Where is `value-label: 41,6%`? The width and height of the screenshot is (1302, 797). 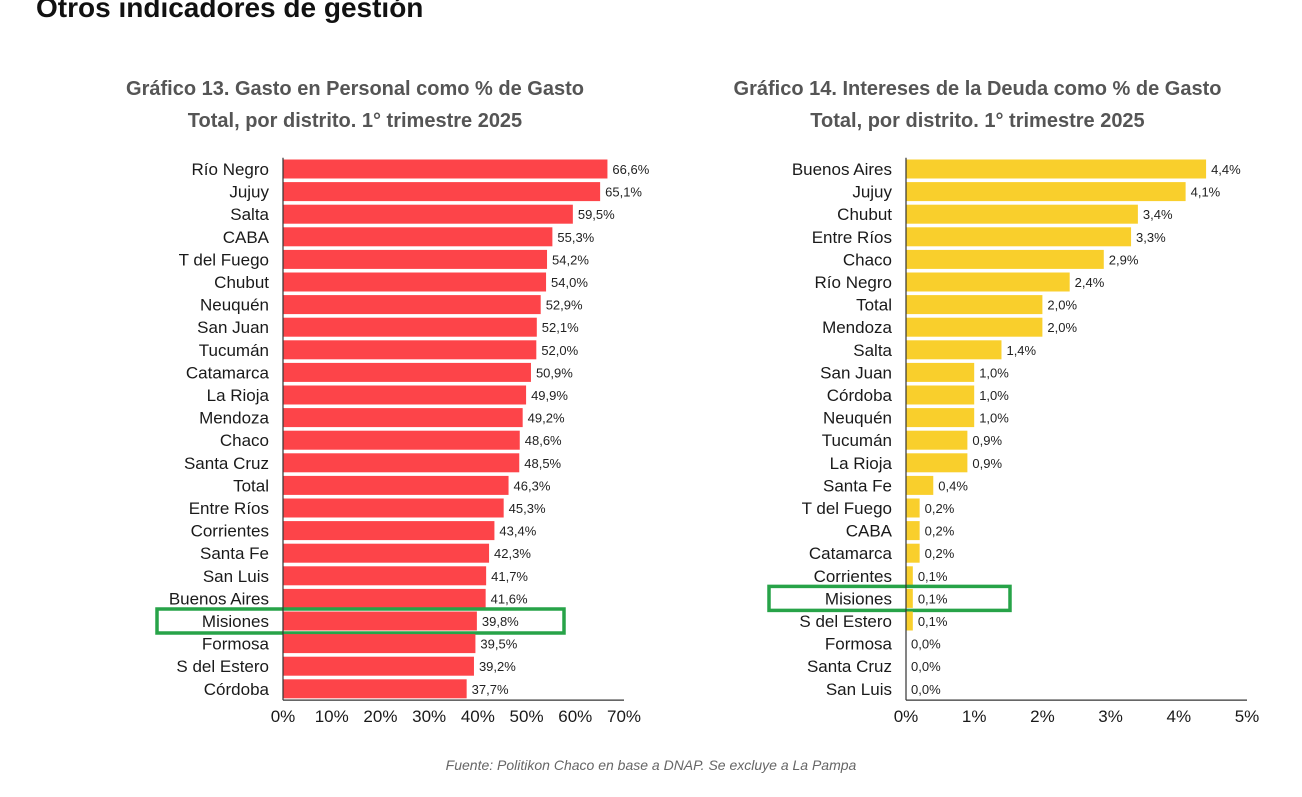
value-label: 41,6% is located at coordinates (509, 598).